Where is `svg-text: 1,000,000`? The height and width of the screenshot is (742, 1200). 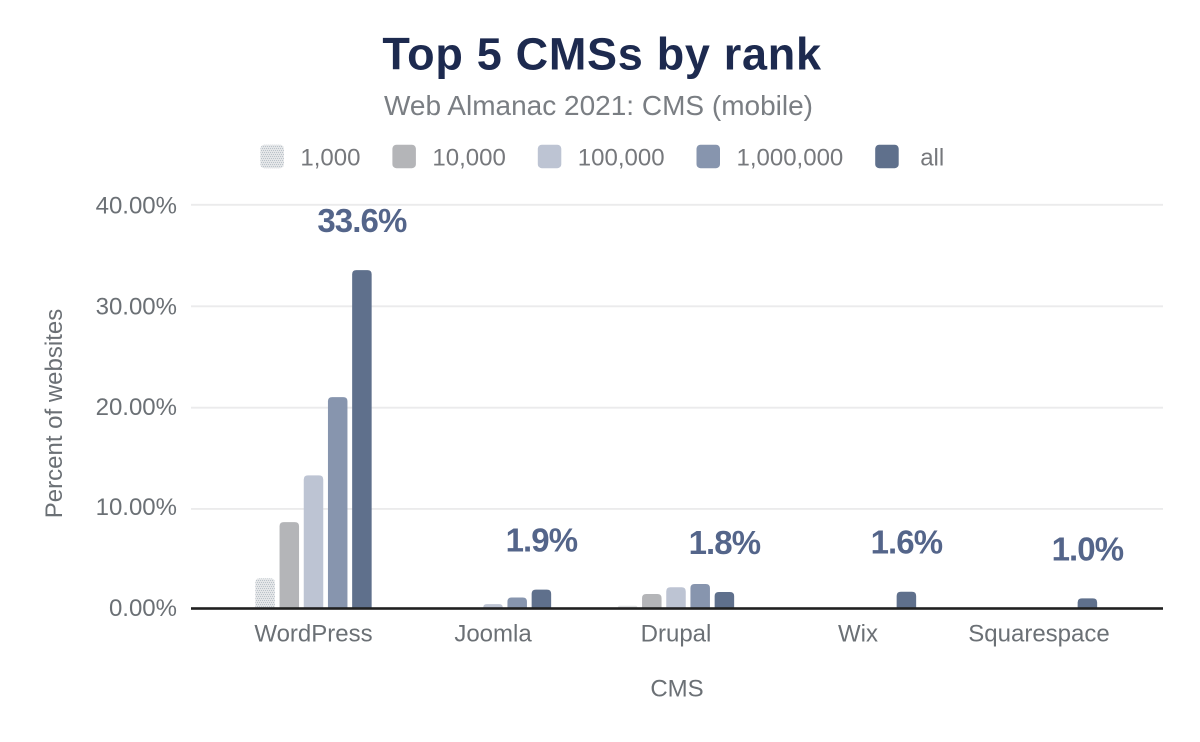
svg-text: 1,000,000 is located at coordinates (790, 158).